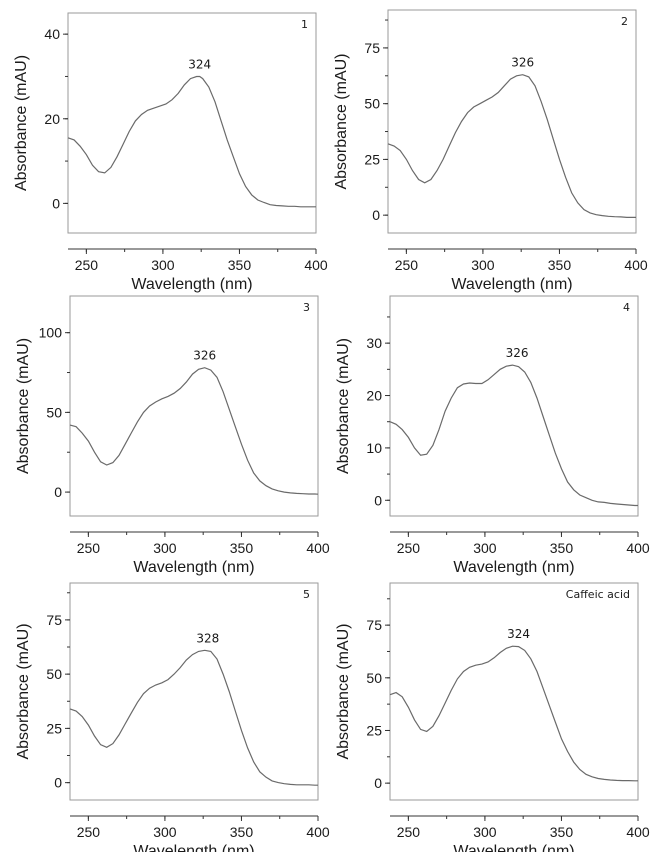 This screenshot has width=652, height=852. What do you see at coordinates (51, 333) in the screenshot?
I see `y-tick-label: 100` at bounding box center [51, 333].